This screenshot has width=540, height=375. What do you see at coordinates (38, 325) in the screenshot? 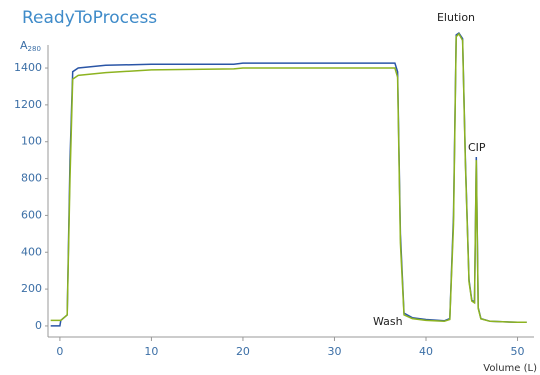
I see `y-tick-label: 0` at bounding box center [38, 325].